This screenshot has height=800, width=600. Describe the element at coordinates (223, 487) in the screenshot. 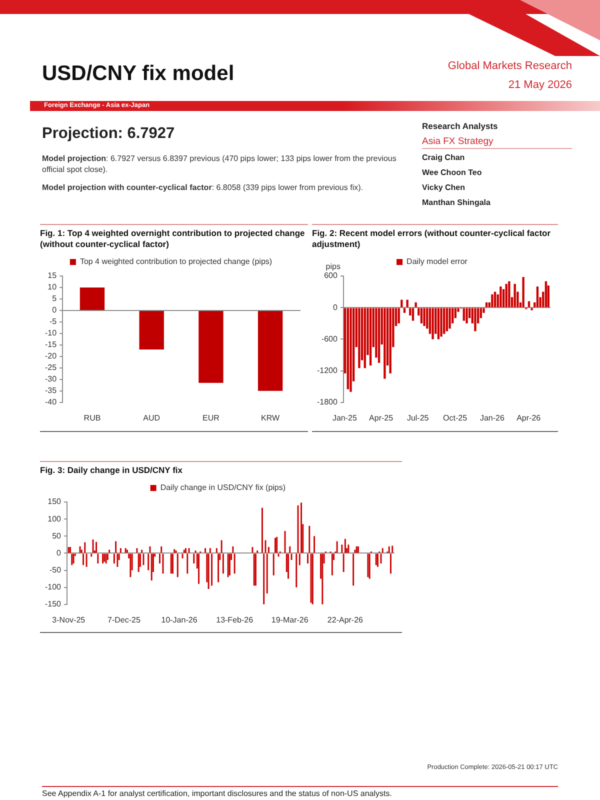

I see `legend-label: Daily change in USD/CNY fix (pips)` at that location.